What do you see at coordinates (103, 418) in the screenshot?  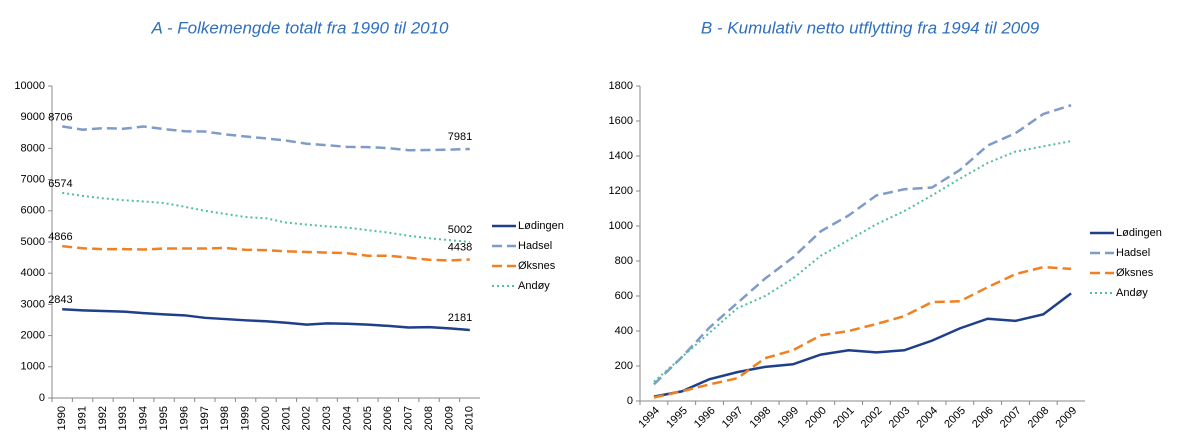 I see `x-tick-label: 1992` at bounding box center [103, 418].